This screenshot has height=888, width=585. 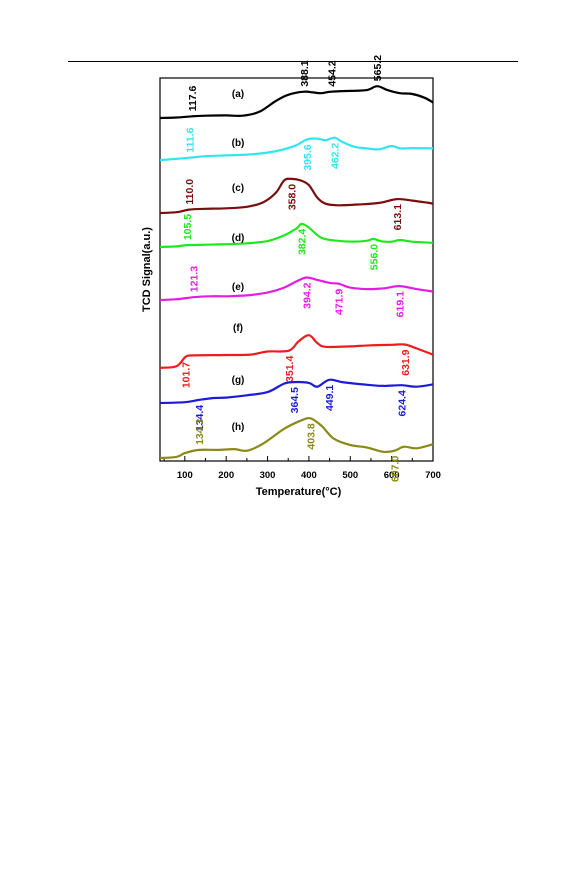 What do you see at coordinates (191, 139) in the screenshot?
I see `peak-label: 111.6` at bounding box center [191, 139].